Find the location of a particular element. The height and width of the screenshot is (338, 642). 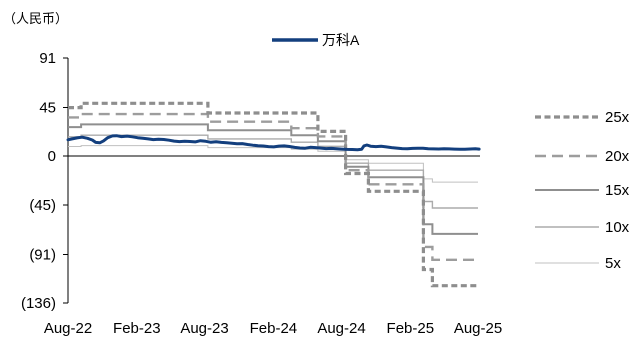

legend-label: 20x is located at coordinates (617, 156).